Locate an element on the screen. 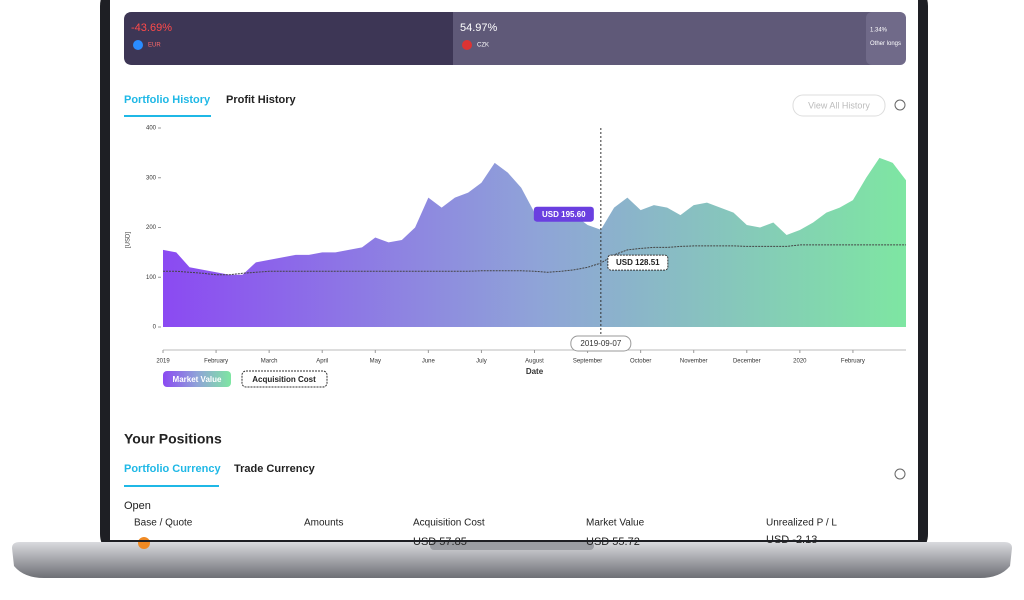 The height and width of the screenshot is (600, 1024). x-tick-label: December is located at coordinates (747, 362).